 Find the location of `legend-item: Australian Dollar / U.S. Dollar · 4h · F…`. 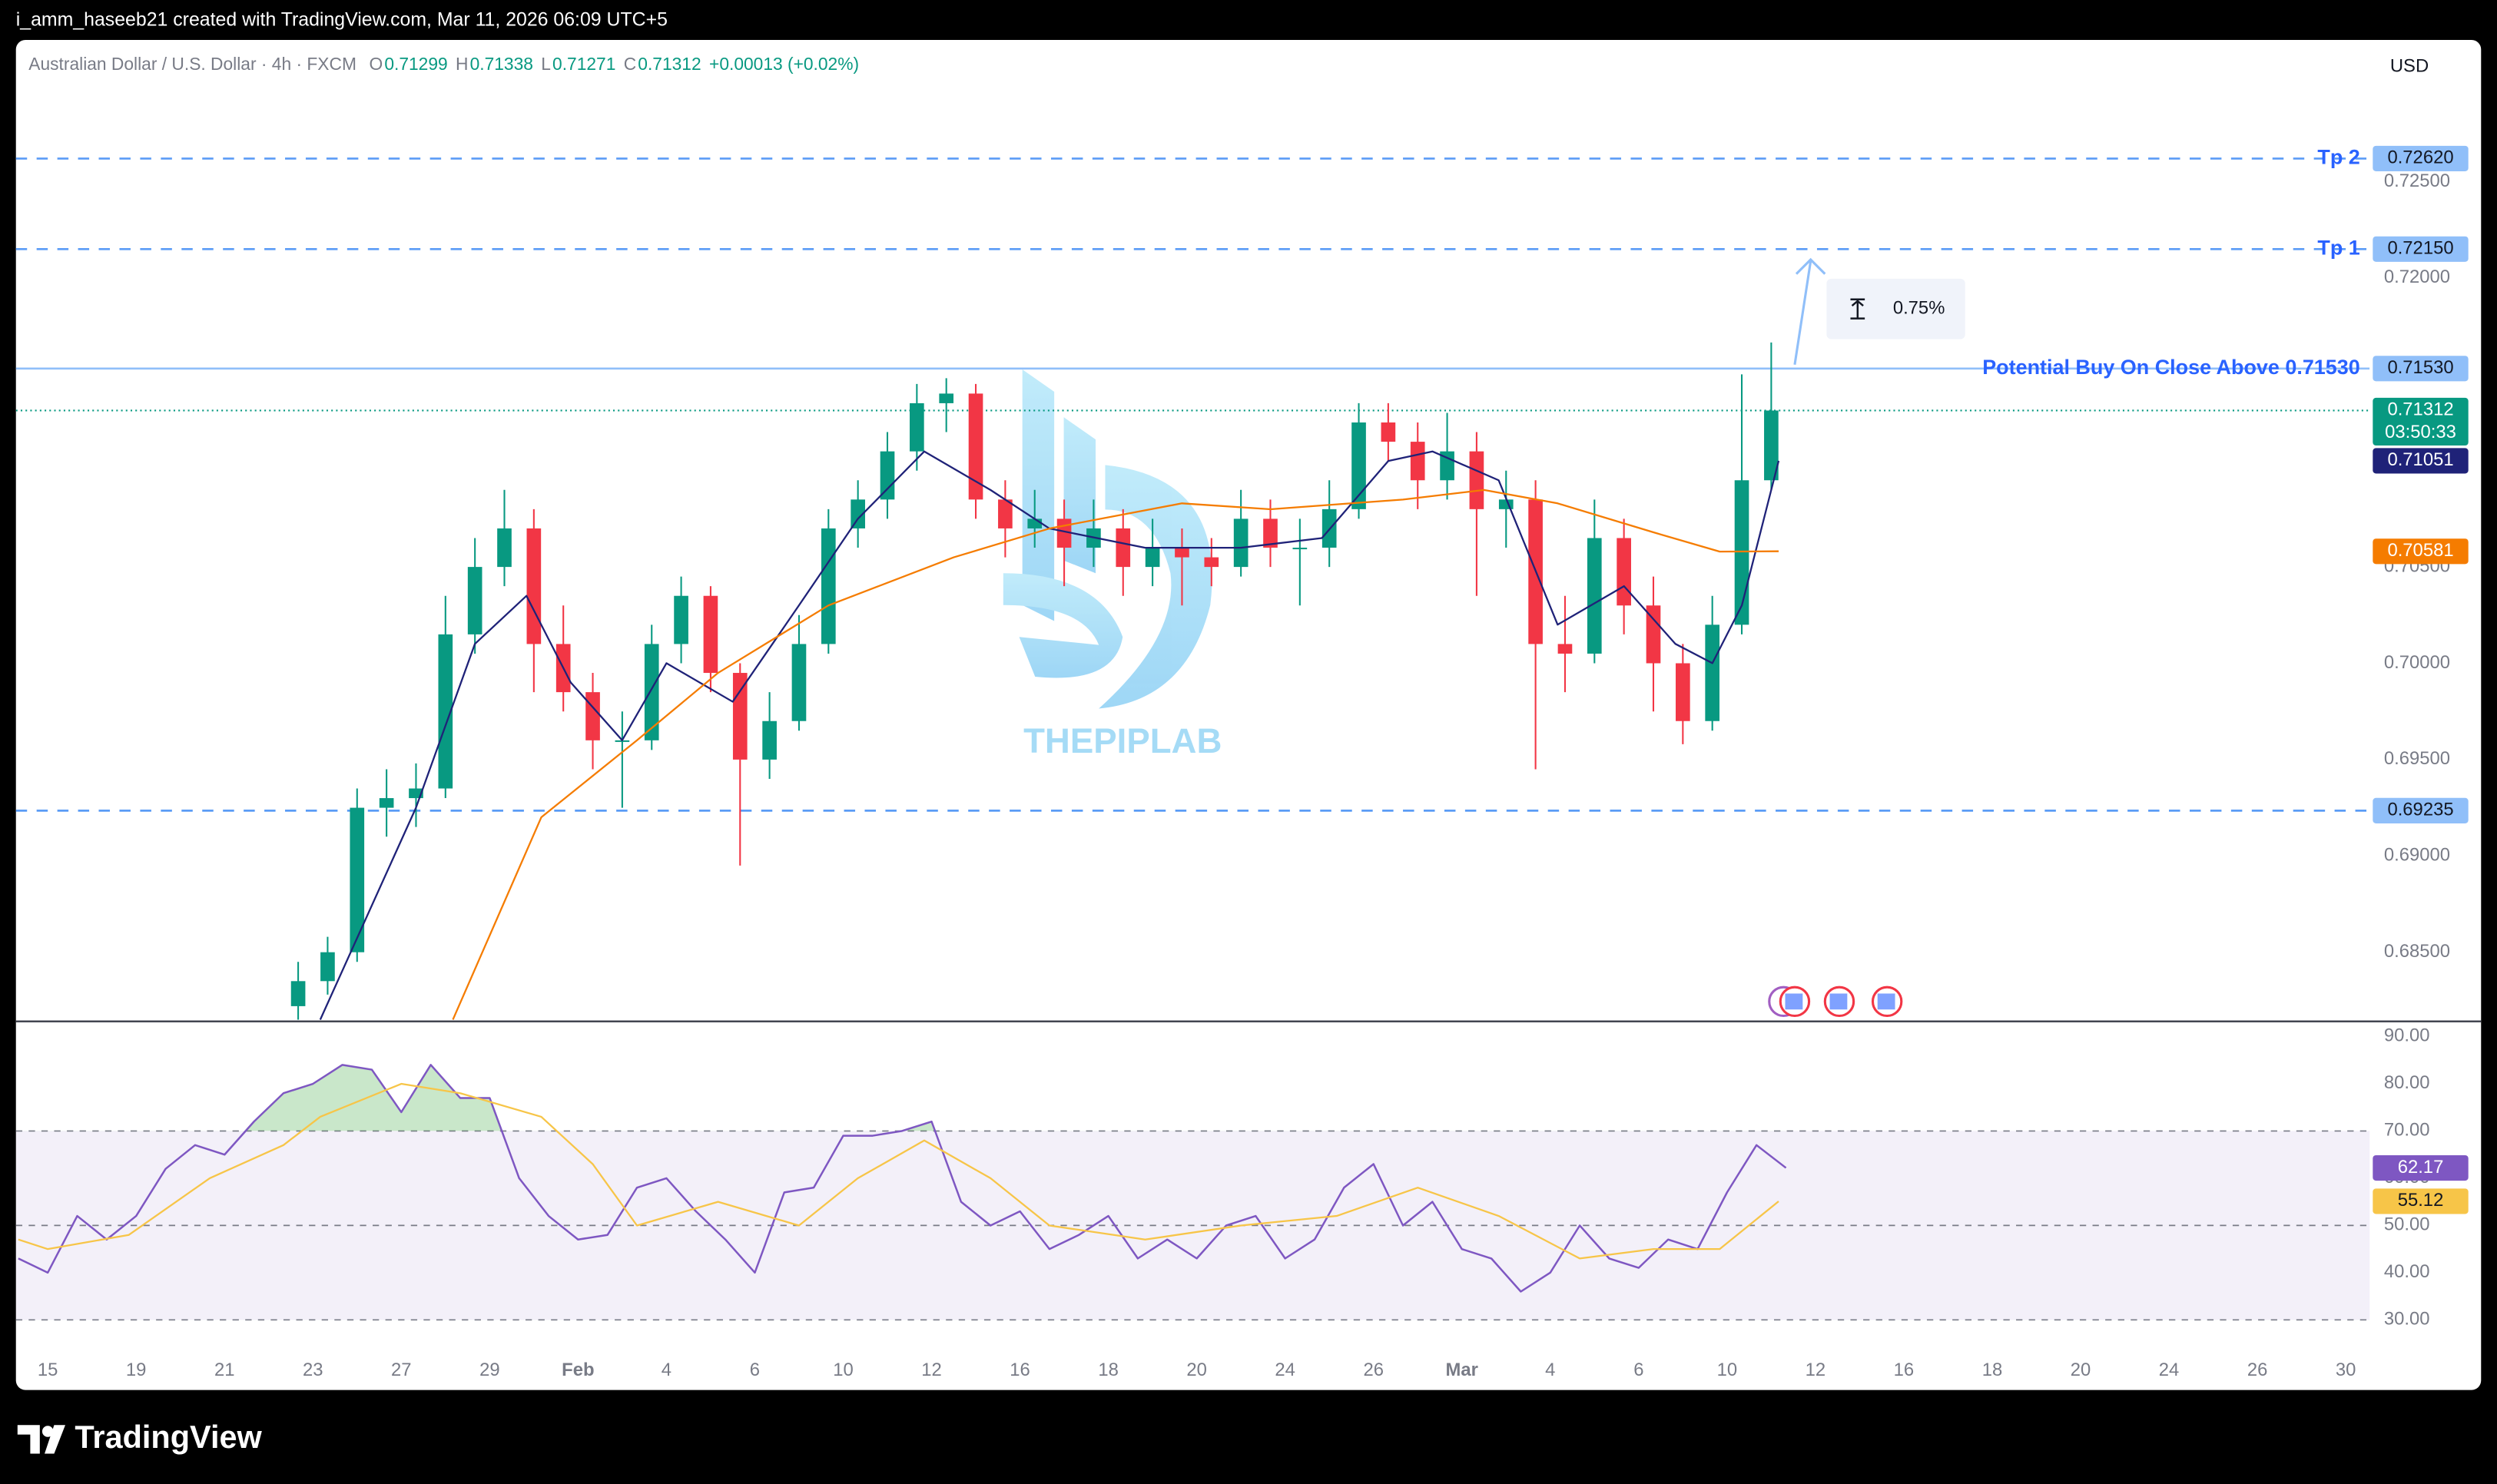

legend-item: Australian Dollar / U.S. Dollar · 4h · F… is located at coordinates (192, 64).